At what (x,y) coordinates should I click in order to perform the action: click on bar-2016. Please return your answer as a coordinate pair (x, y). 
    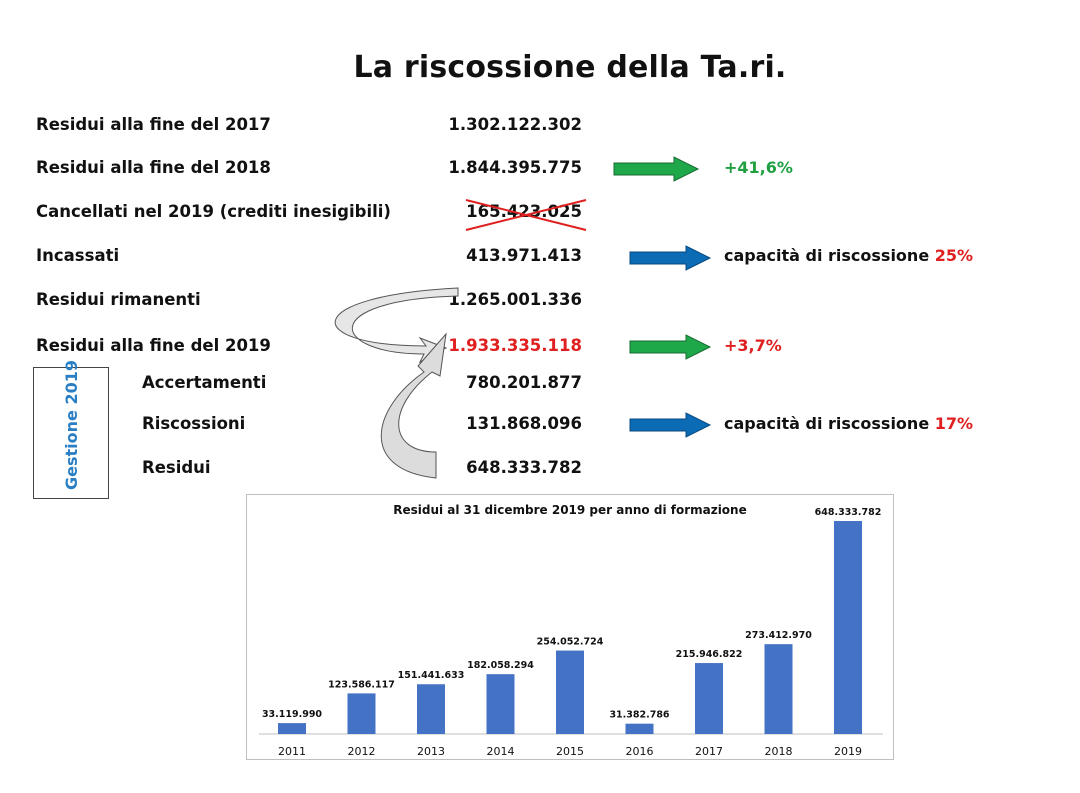
    Looking at the image, I should click on (639, 728).